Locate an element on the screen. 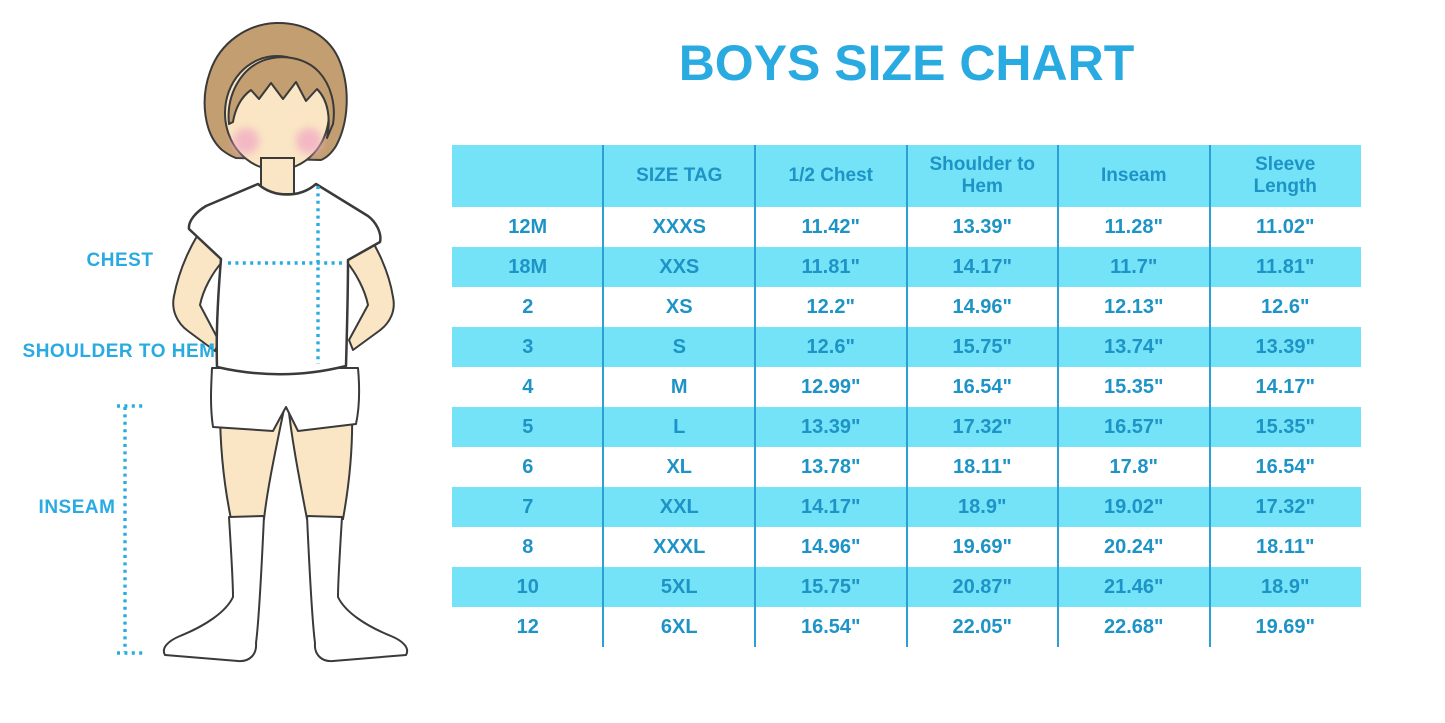  table-row: 5 L 13.39" 17.32" 16.57" 15.35" is located at coordinates (906, 427).